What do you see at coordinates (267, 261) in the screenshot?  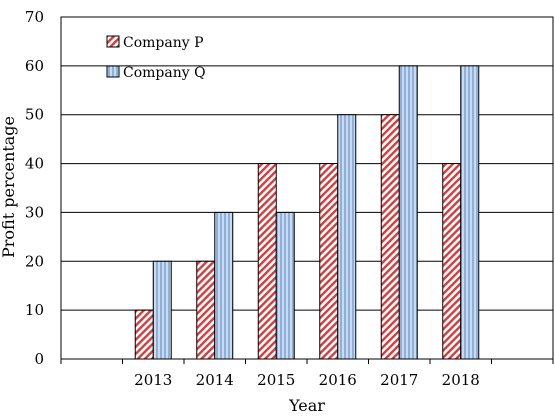 I see `bar-company-p-2015` at bounding box center [267, 261].